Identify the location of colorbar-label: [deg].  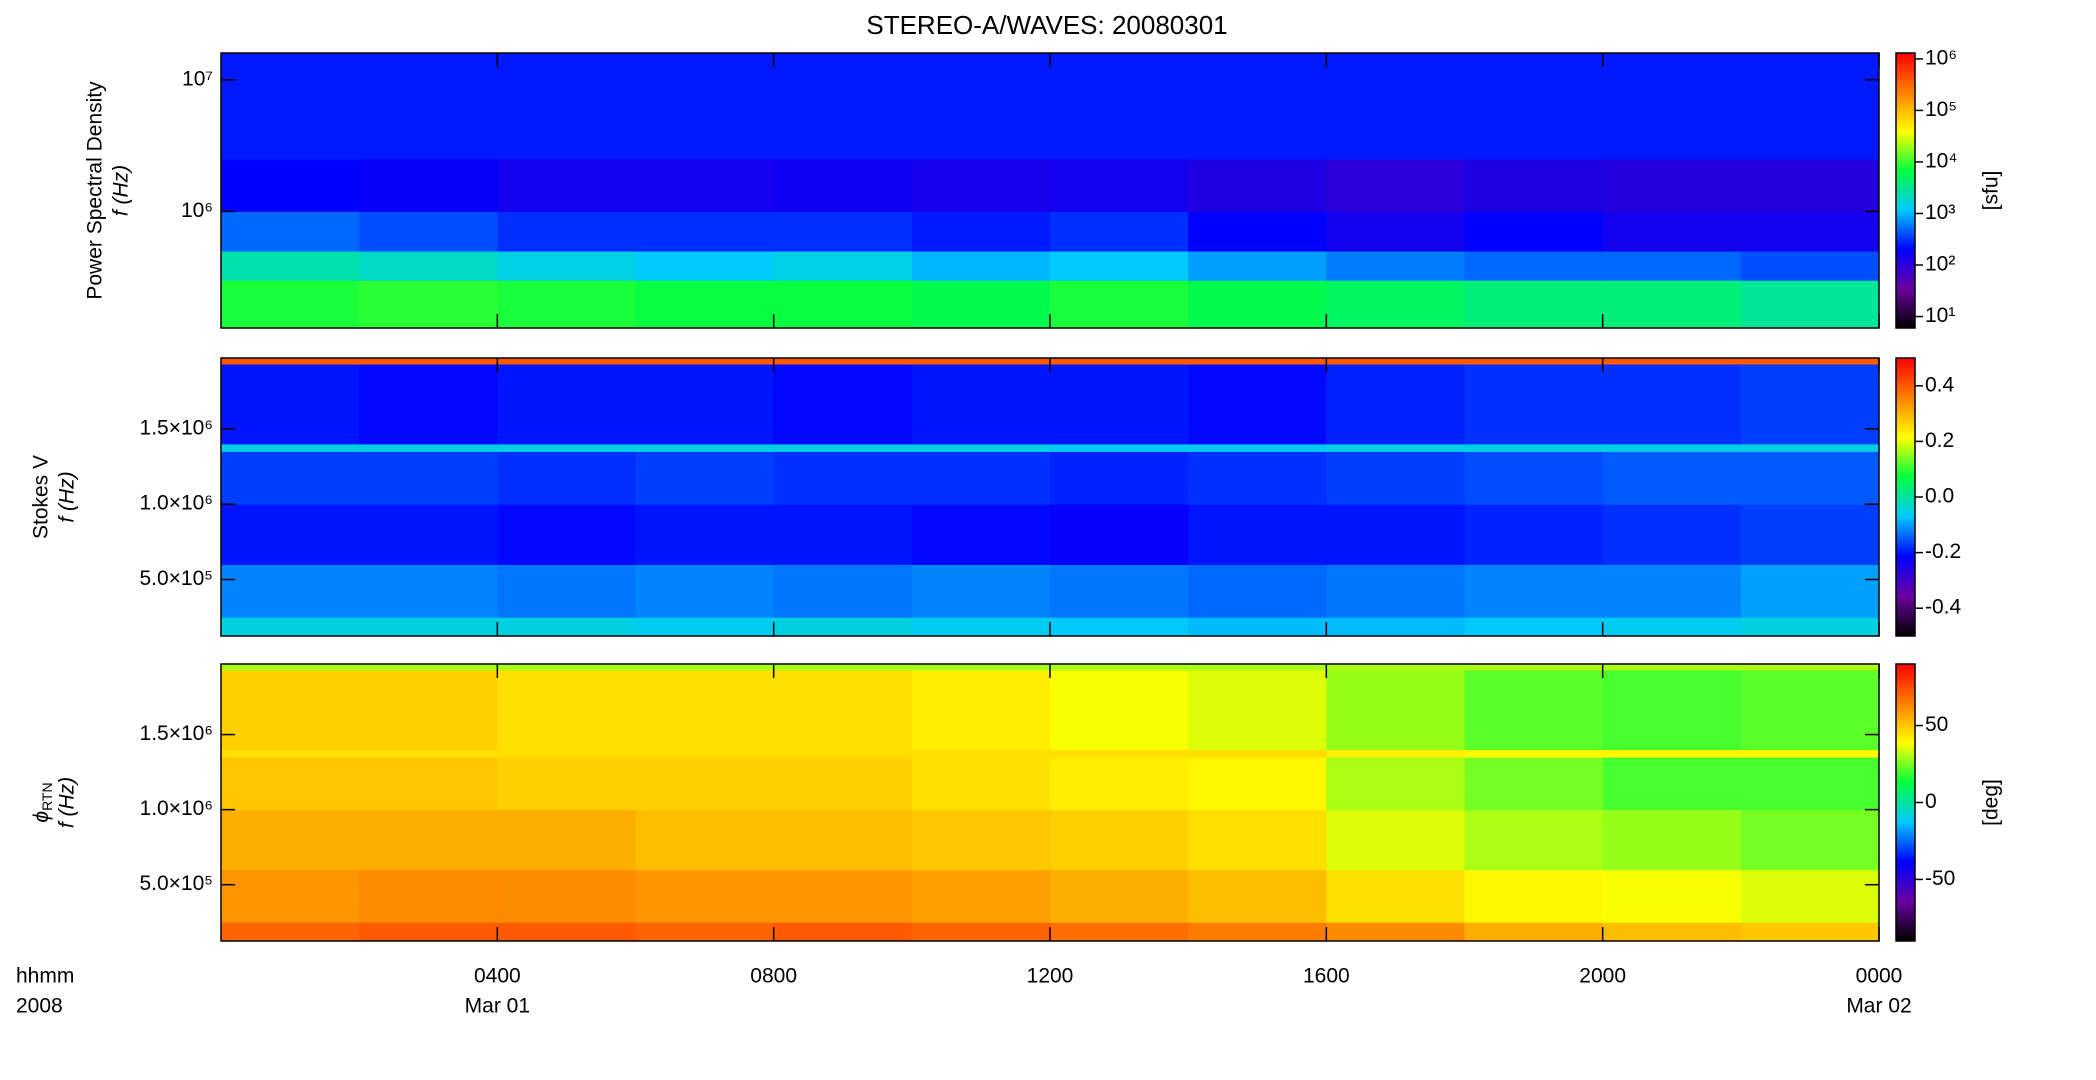
(1991, 802).